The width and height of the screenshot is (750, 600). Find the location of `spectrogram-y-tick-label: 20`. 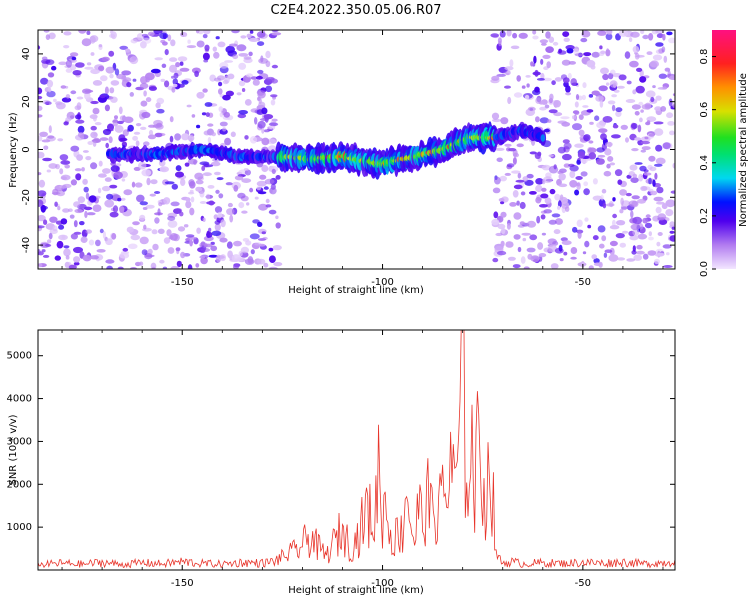

spectrogram-y-tick-label: 20 is located at coordinates (26, 101).